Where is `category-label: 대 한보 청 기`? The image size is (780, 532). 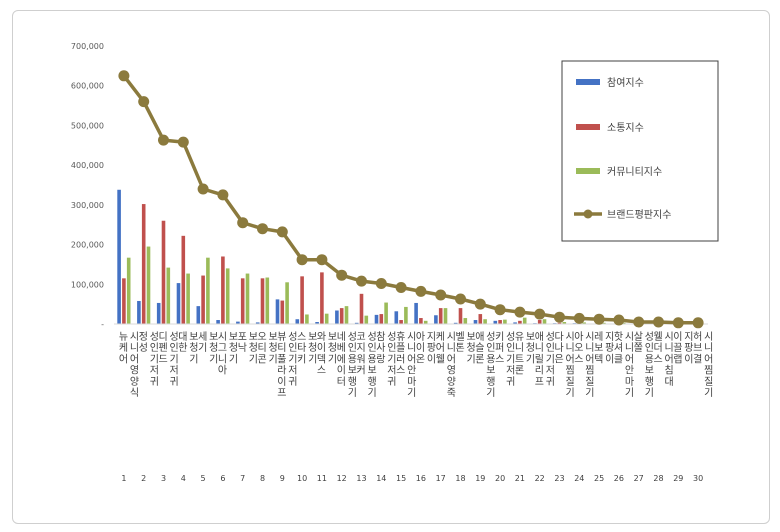
category-label: 대 한보 청 기 is located at coordinates (188, 348).